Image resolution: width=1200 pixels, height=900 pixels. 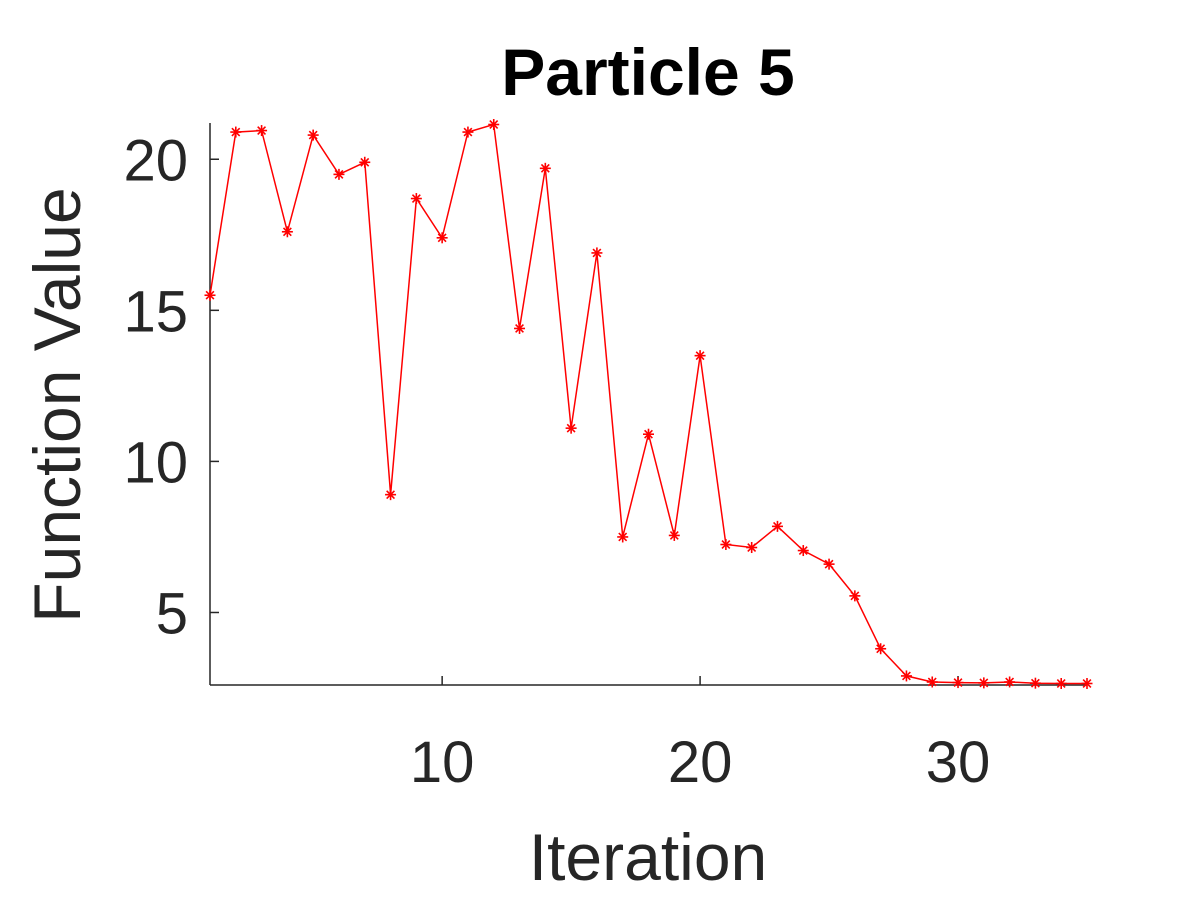 What do you see at coordinates (700, 762) in the screenshot?
I see `x-tick-label: 20` at bounding box center [700, 762].